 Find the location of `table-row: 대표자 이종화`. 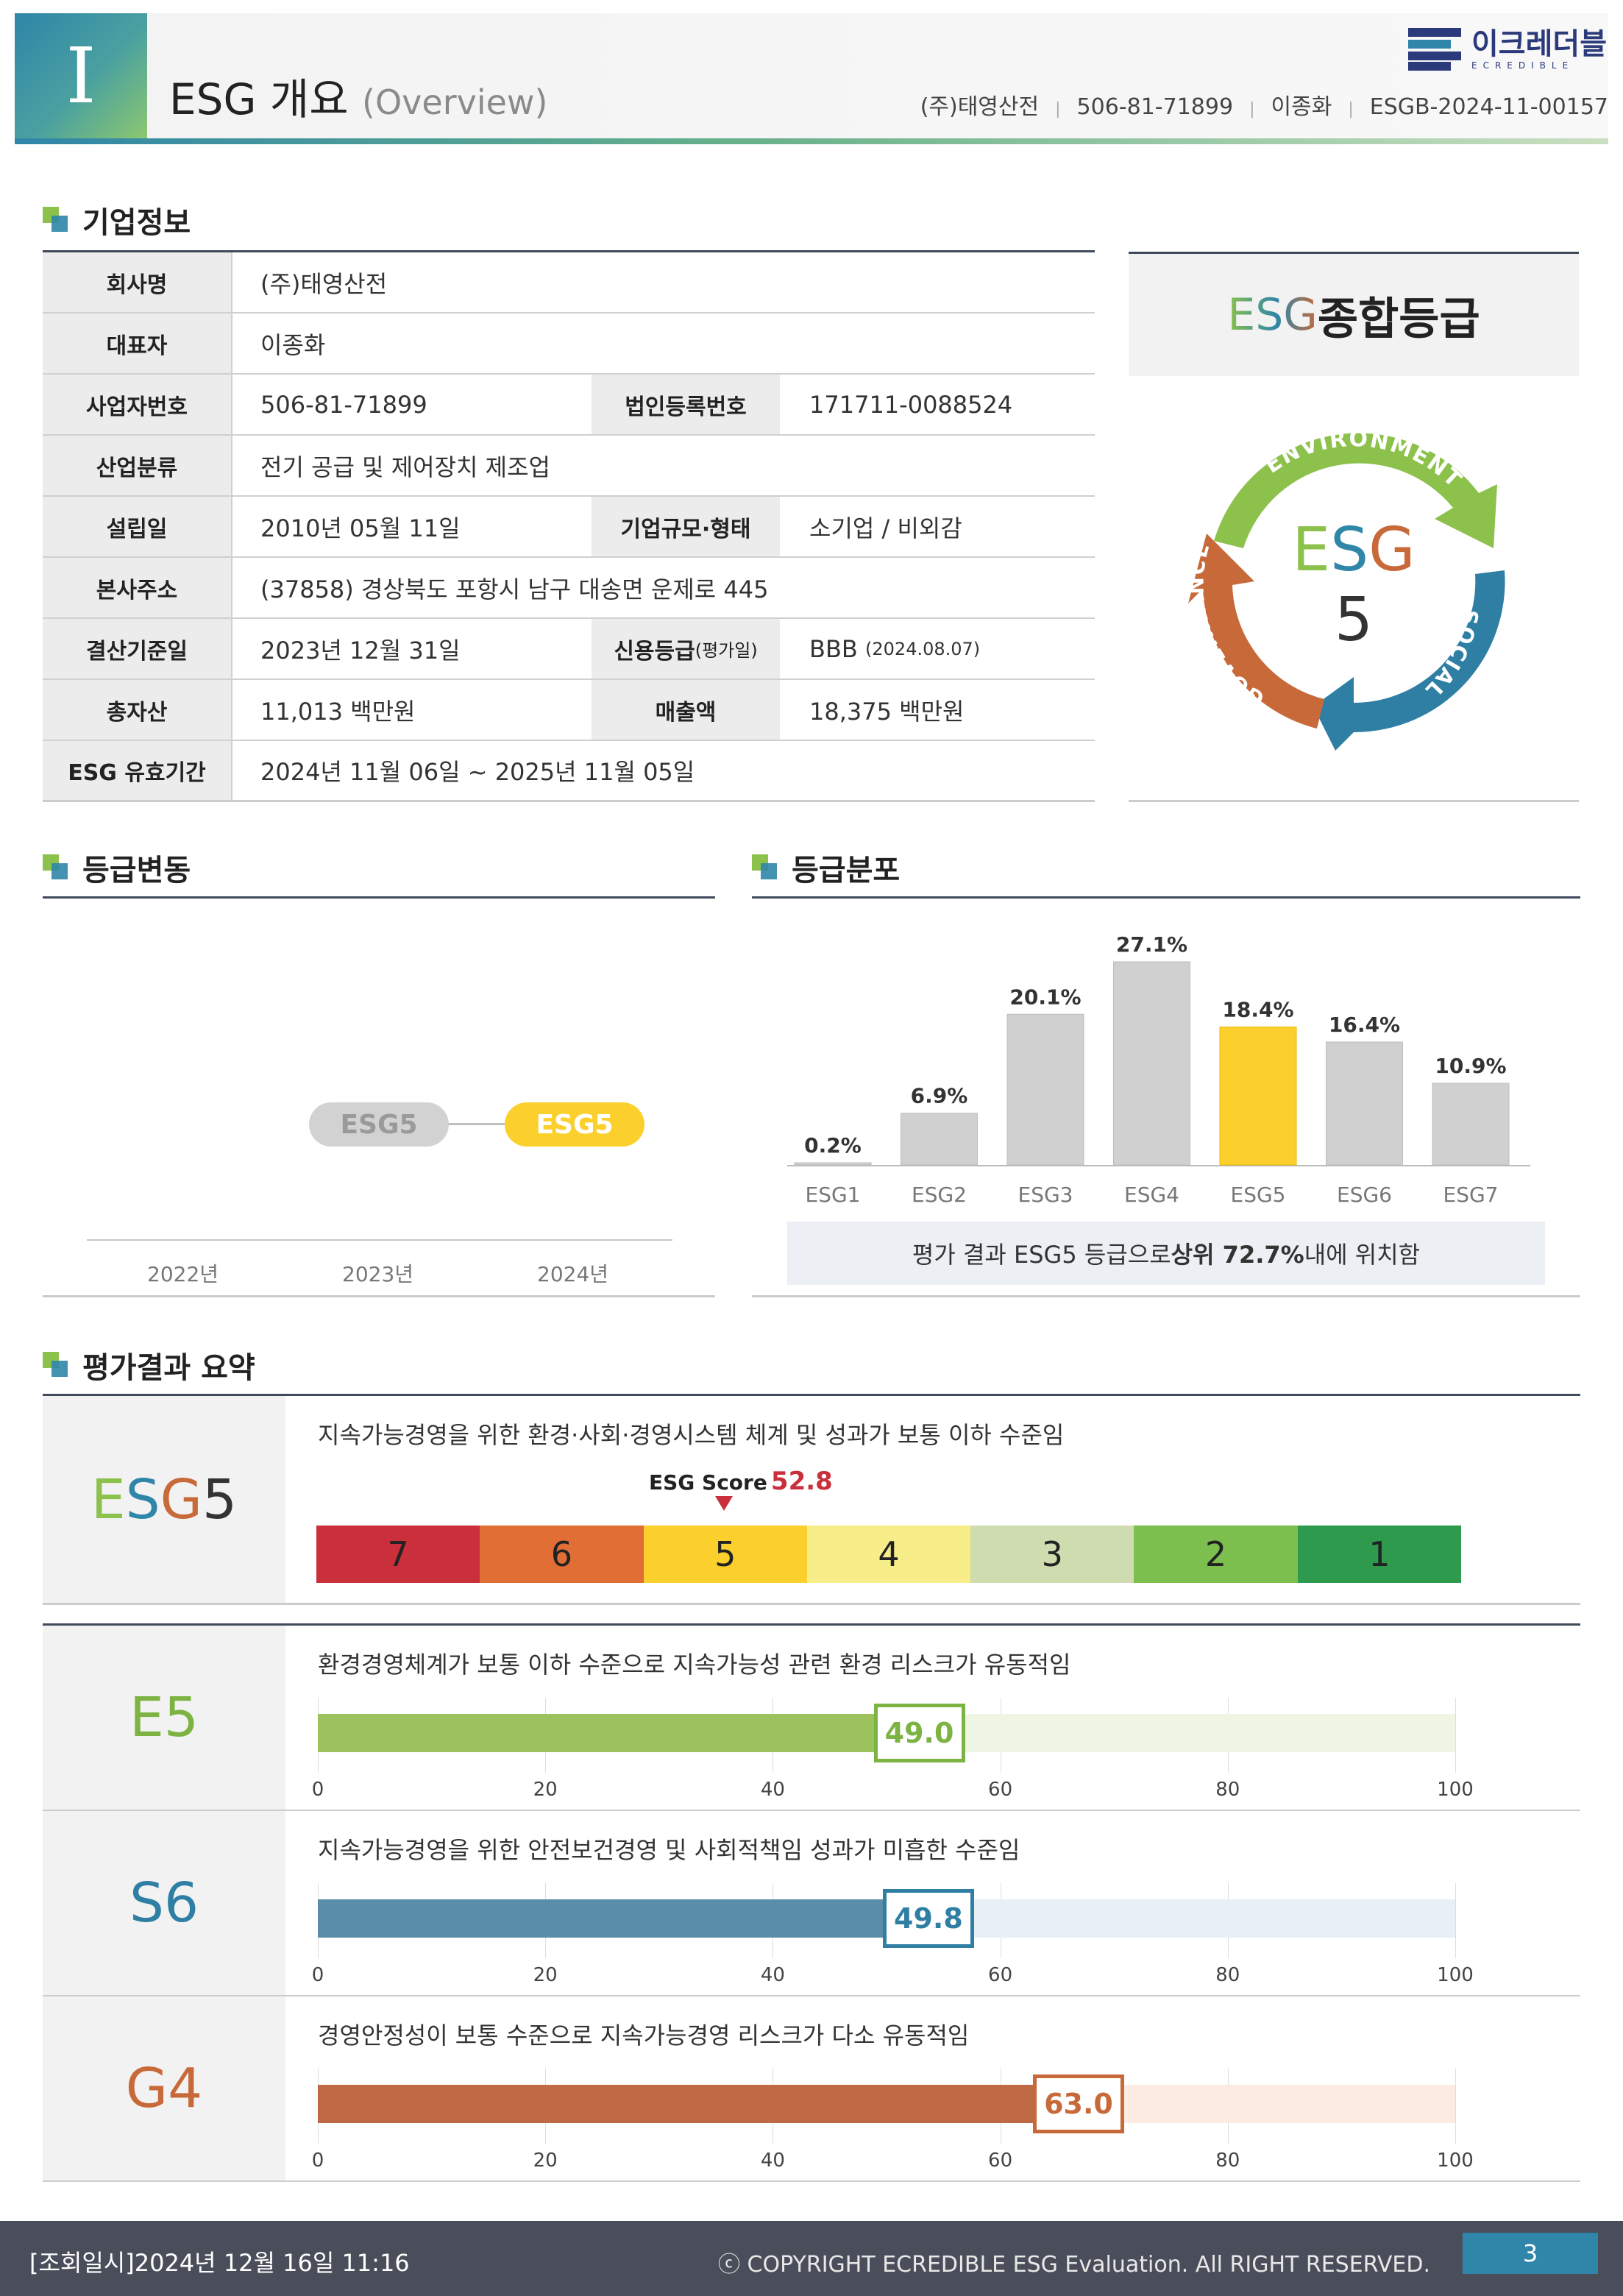

table-row: 대표자 이종화 is located at coordinates (569, 344).